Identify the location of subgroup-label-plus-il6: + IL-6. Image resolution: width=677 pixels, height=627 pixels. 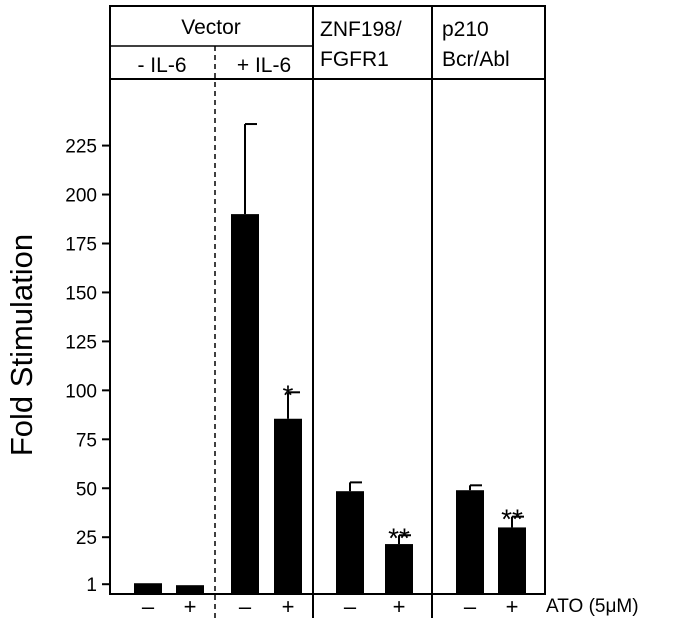
(264, 65).